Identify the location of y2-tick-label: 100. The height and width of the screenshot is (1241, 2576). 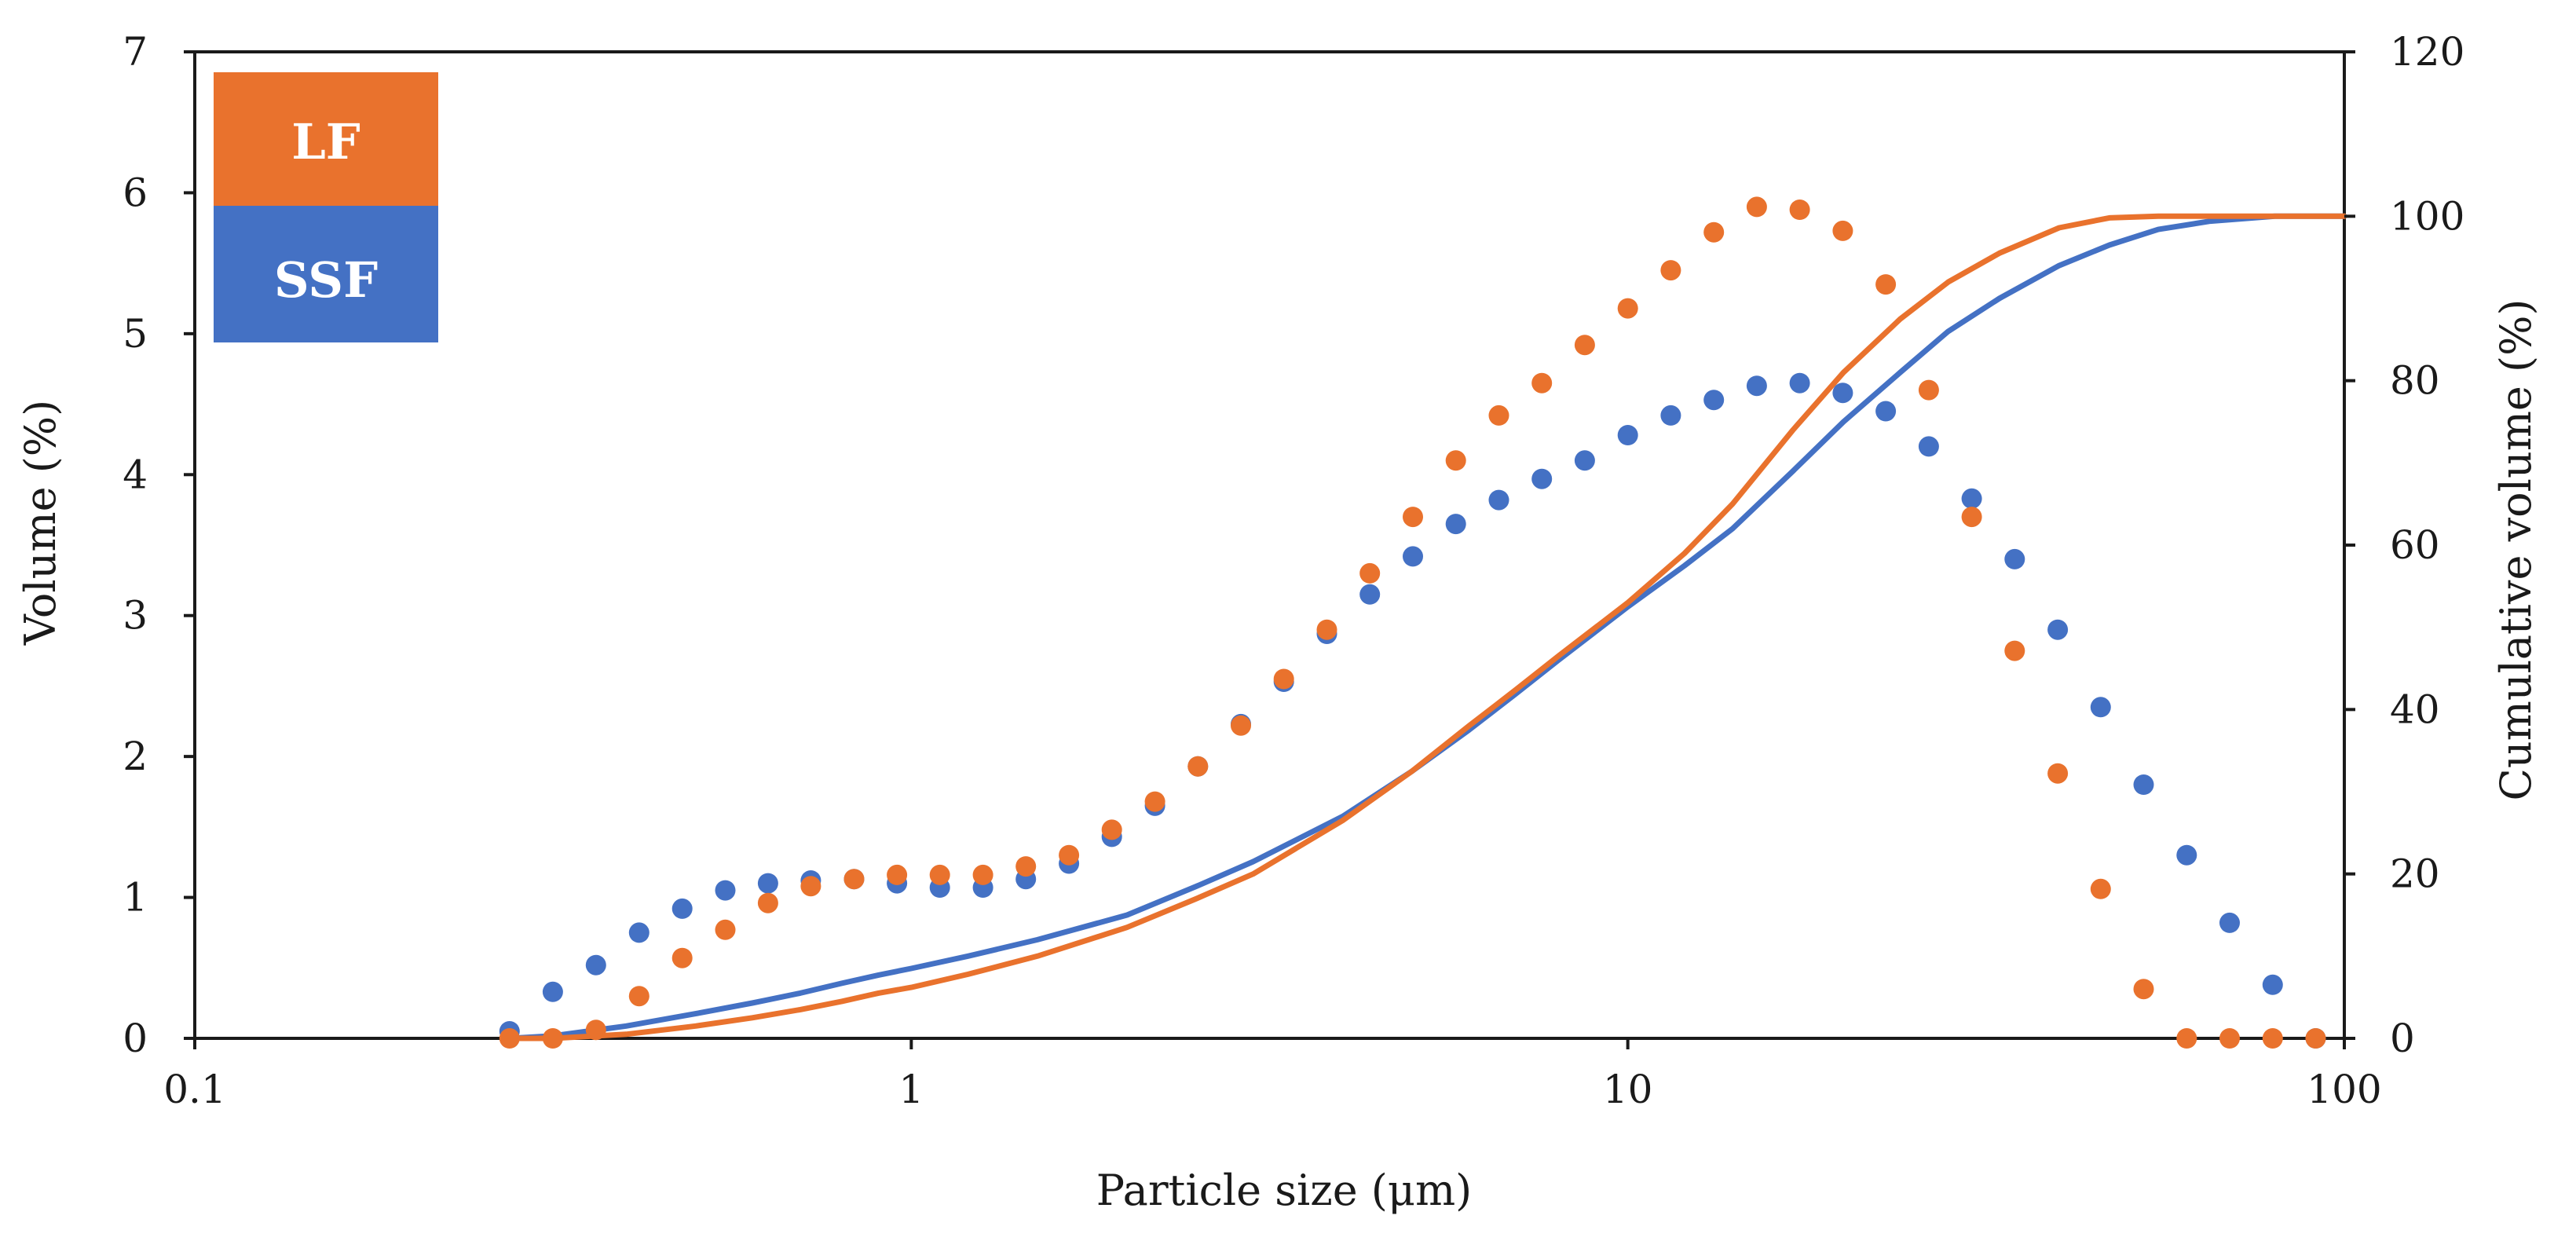
(2427, 216).